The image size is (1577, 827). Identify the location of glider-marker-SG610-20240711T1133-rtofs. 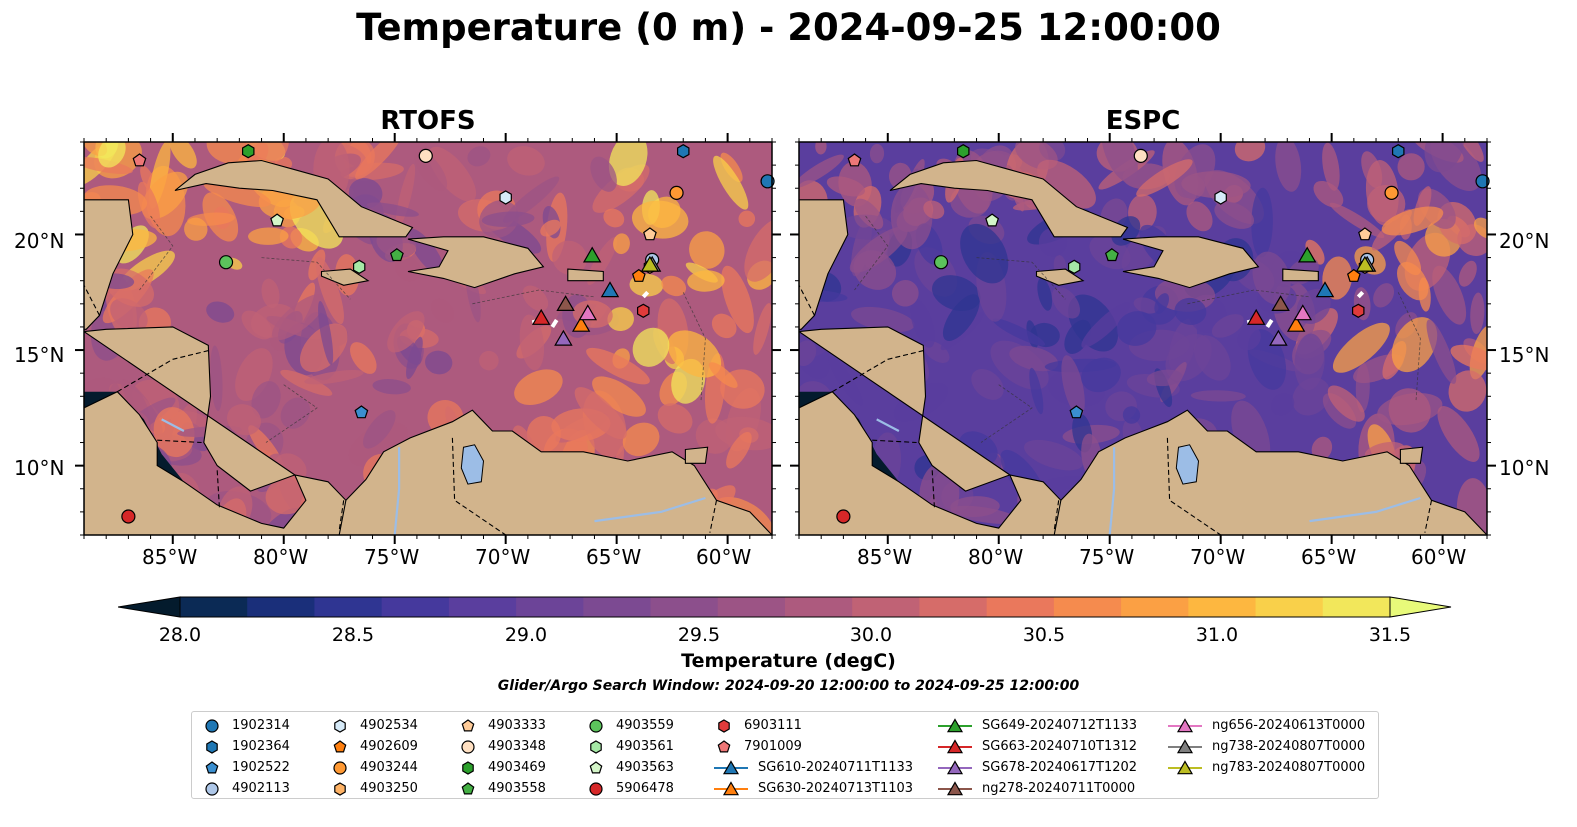
(610, 289).